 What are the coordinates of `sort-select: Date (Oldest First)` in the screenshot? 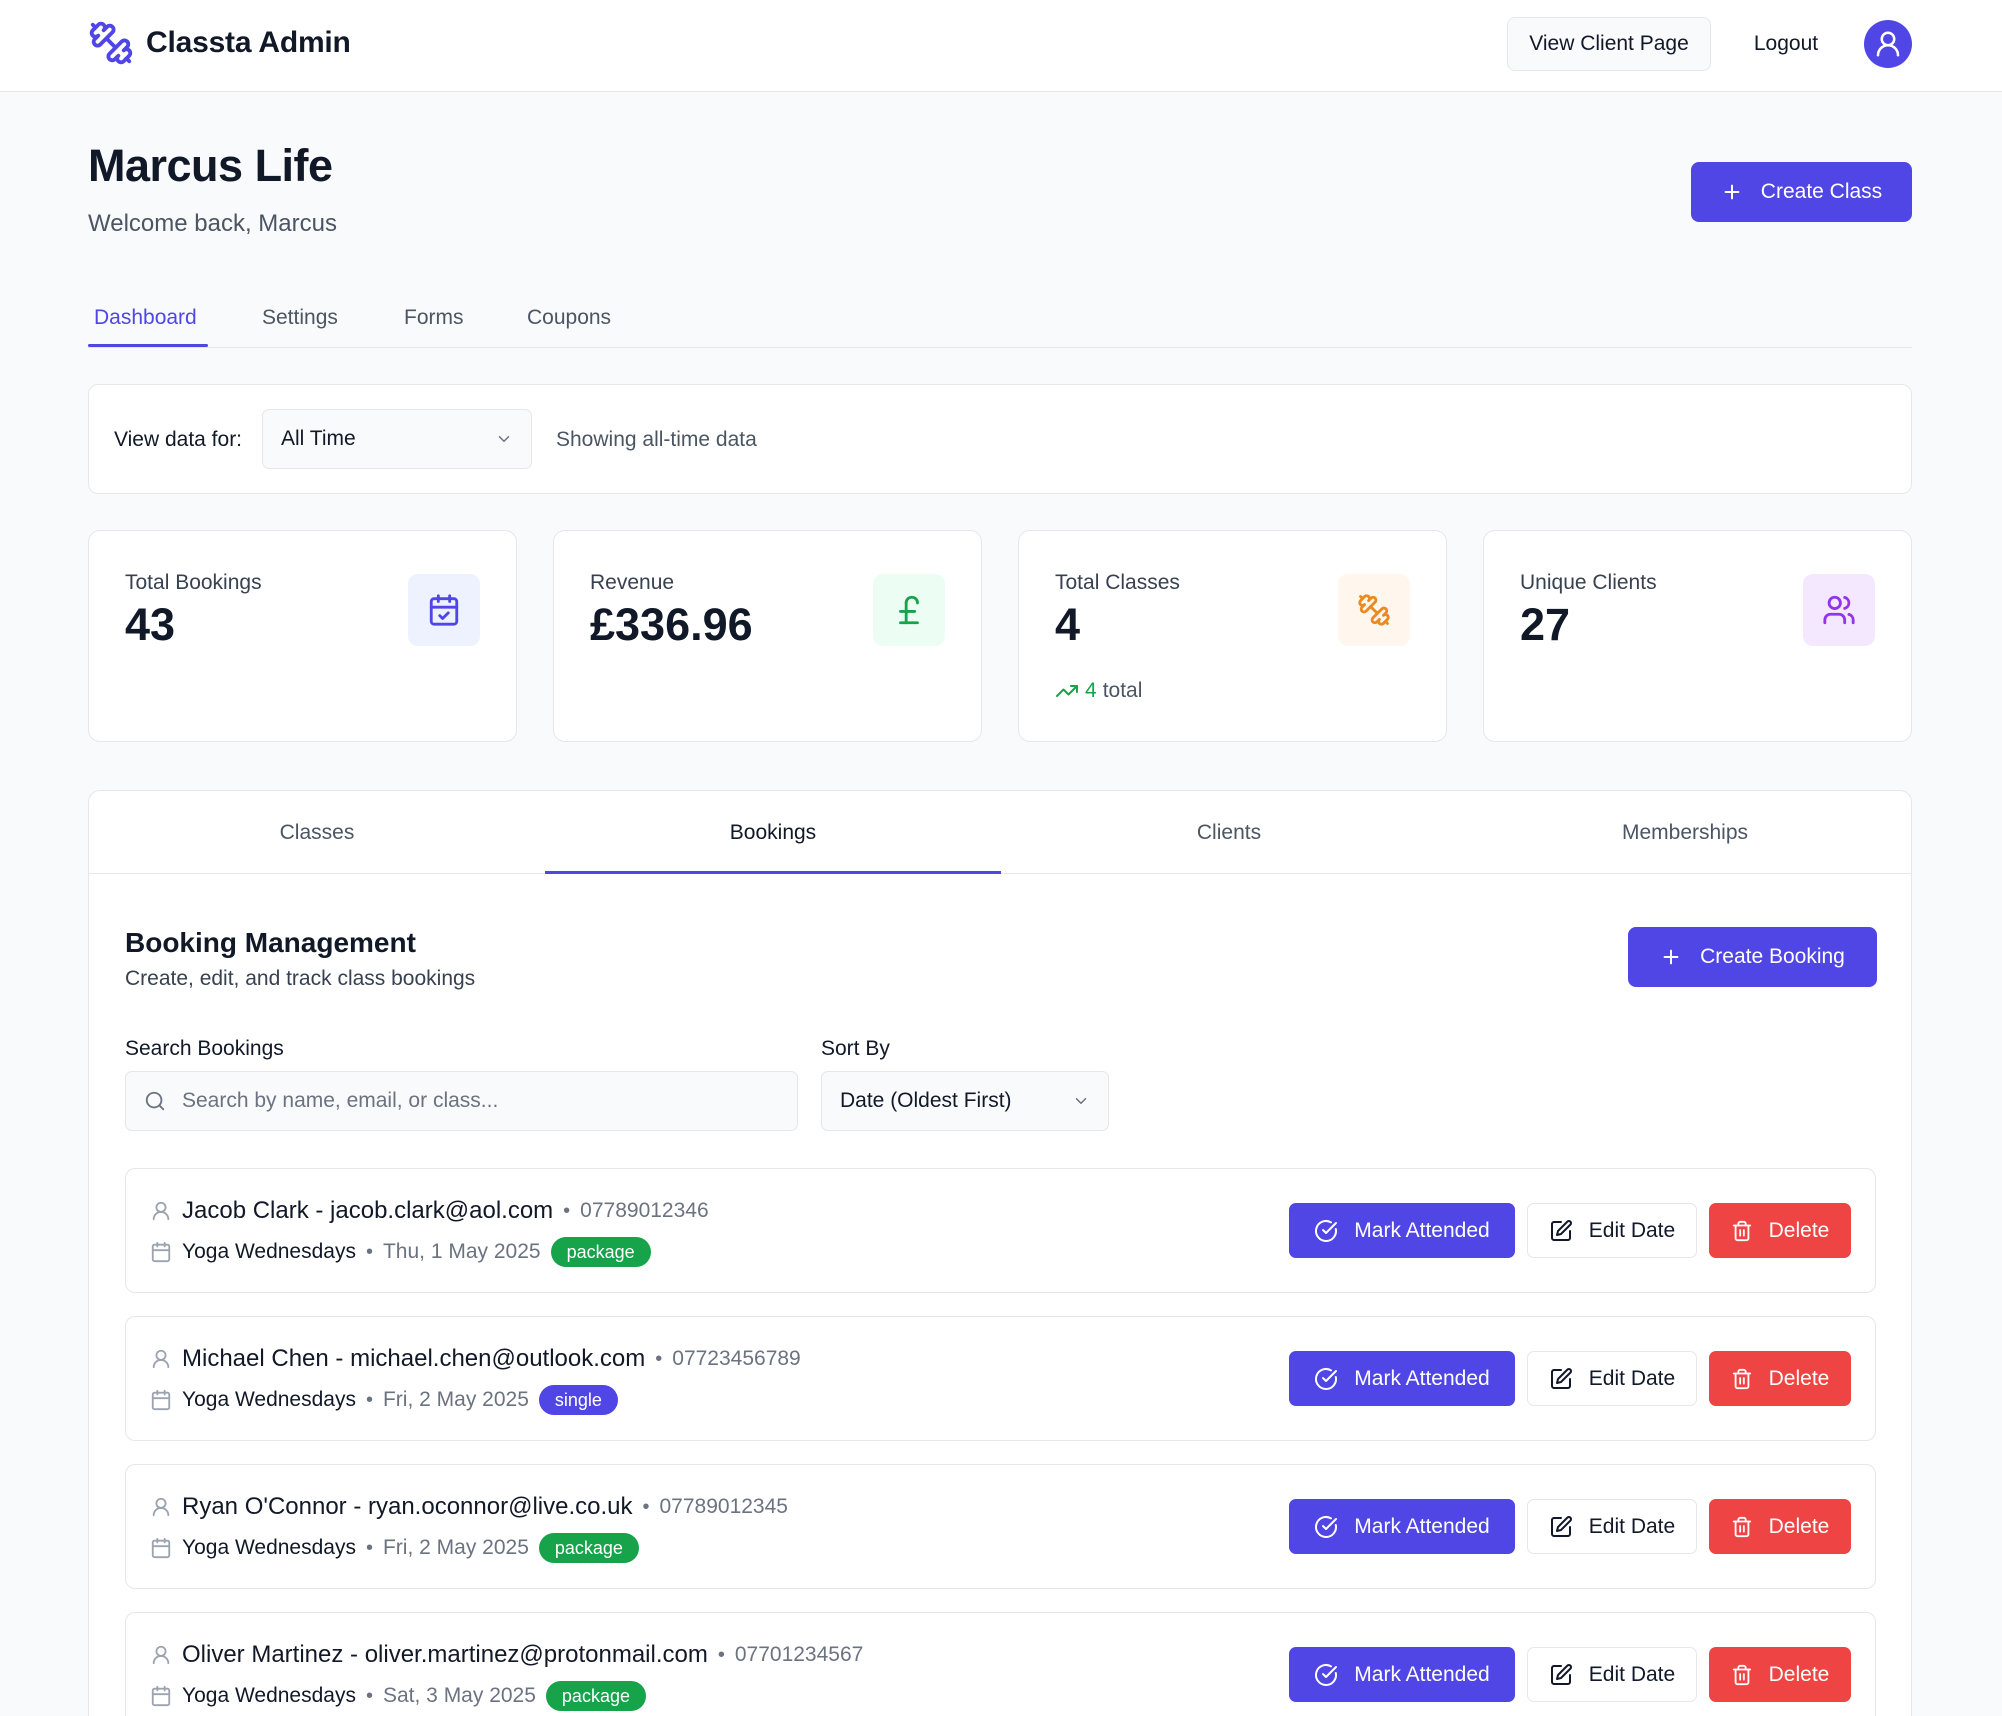 It's located at (965, 1101).